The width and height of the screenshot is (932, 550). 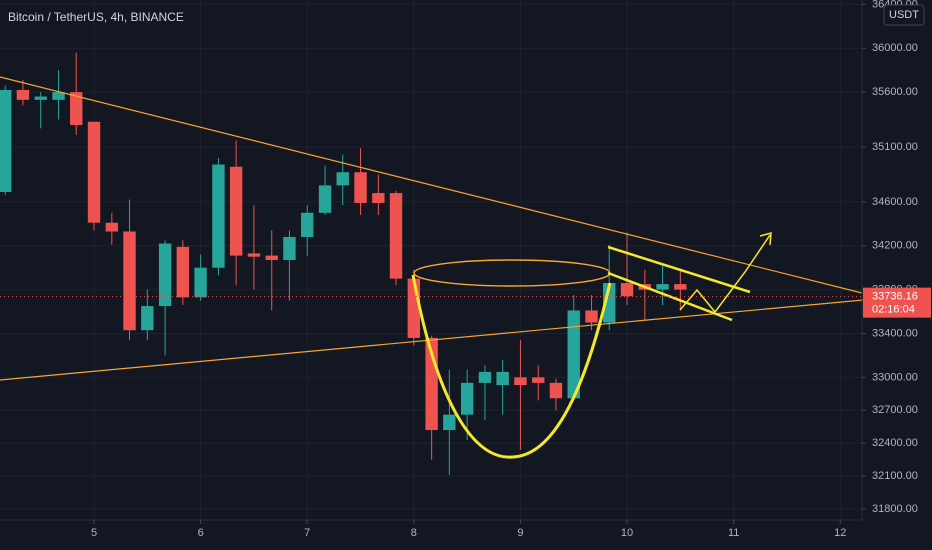 I want to click on y-tick-label: 33000.00, so click(x=895, y=377).